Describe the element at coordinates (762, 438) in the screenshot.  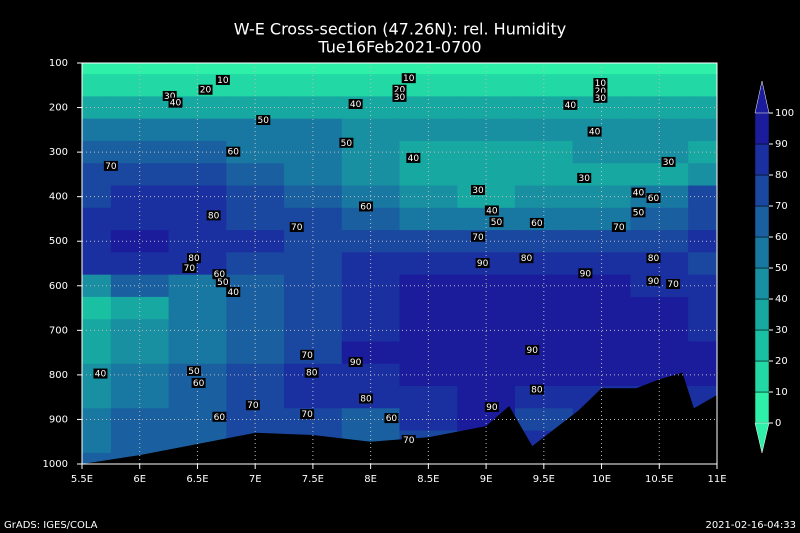
I see `colorbar-min-arrow` at that location.